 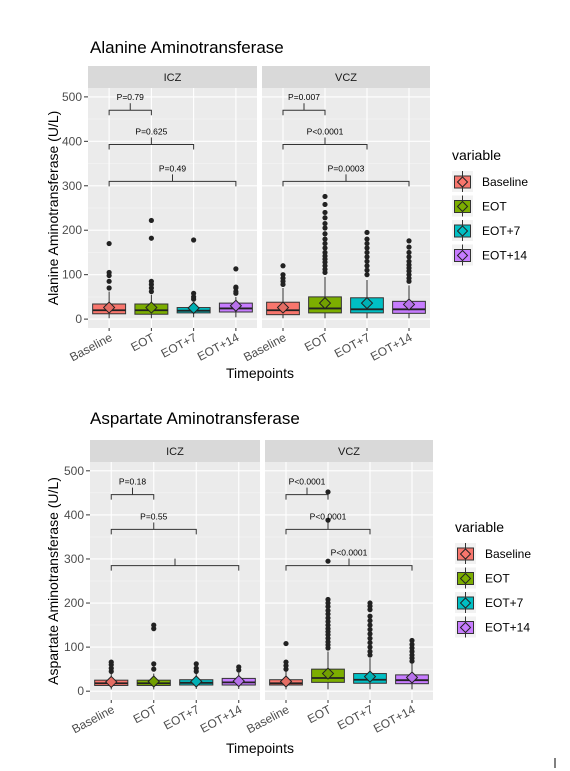 I want to click on y-tick-label: 500, so click(x=74, y=471).